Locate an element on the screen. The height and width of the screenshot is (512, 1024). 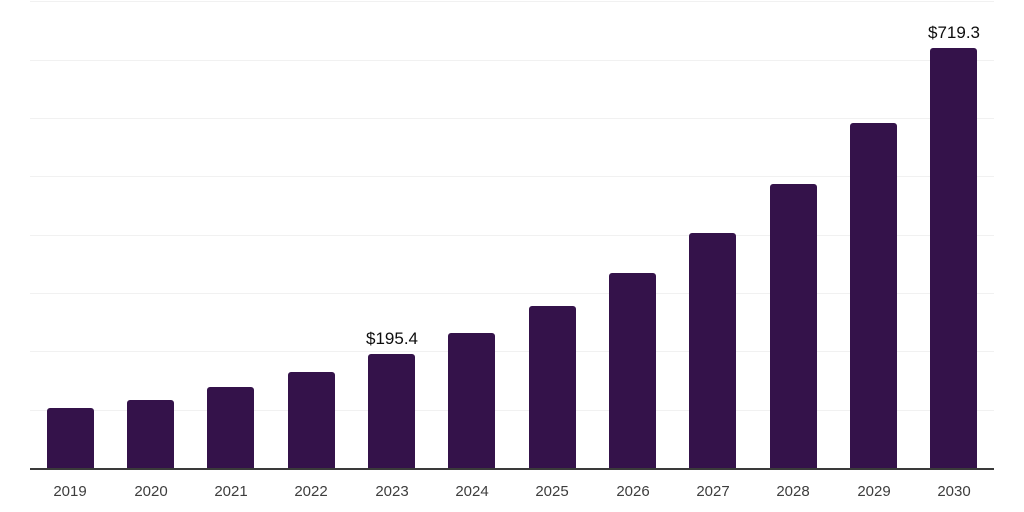
value-label-2023: $195.4 is located at coordinates (392, 338).